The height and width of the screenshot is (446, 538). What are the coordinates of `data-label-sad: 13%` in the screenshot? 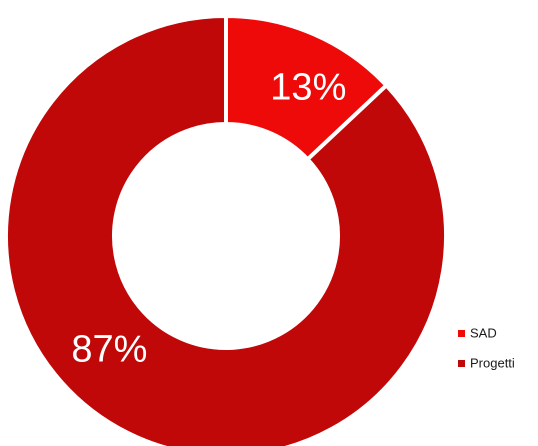 It's located at (308, 87).